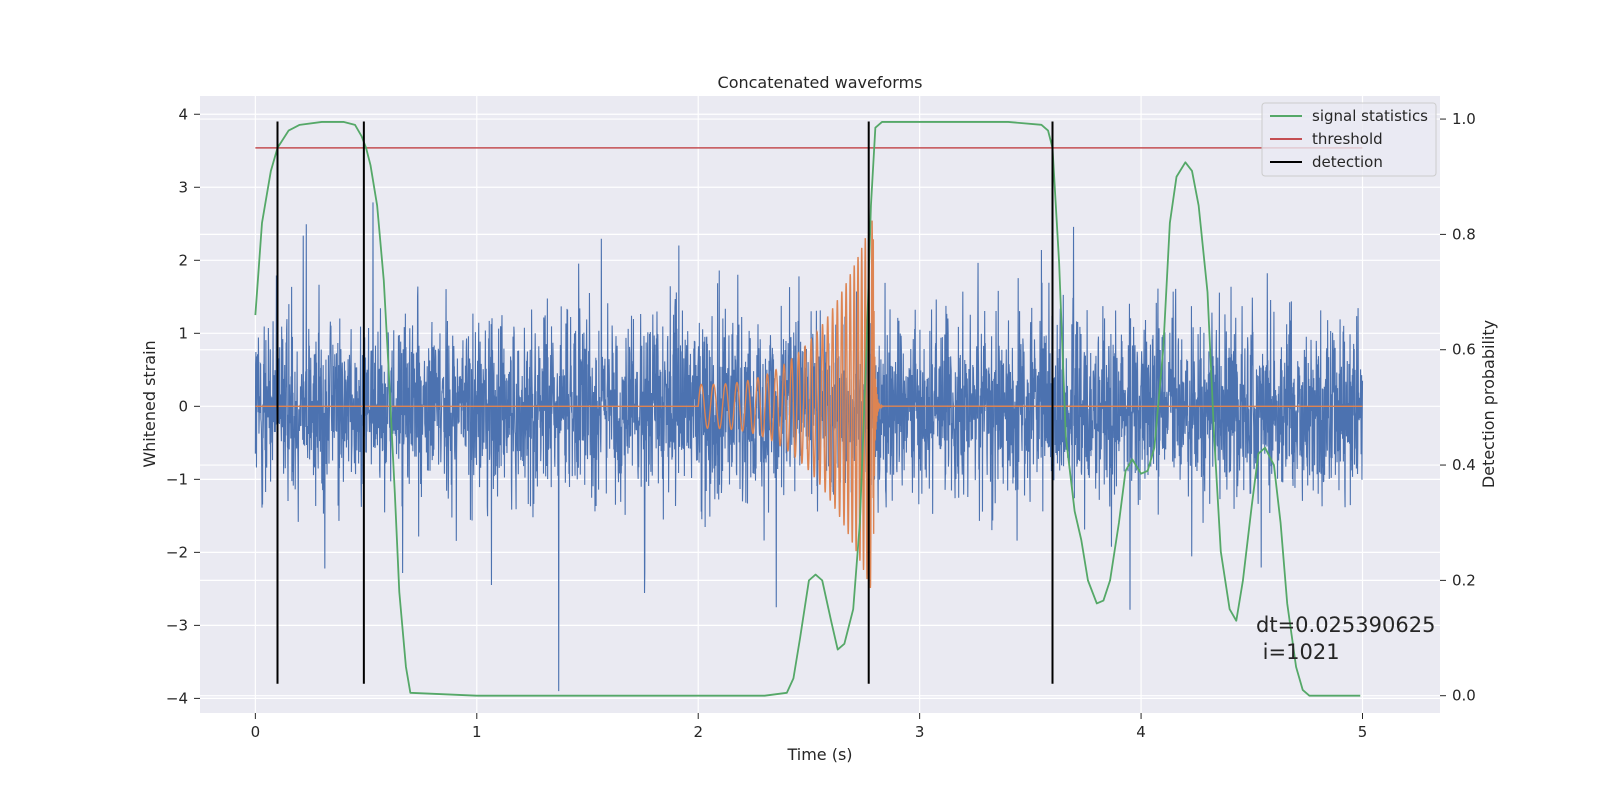 This screenshot has height=800, width=1600. What do you see at coordinates (183, 333) in the screenshot?
I see `y-tick-label: 1` at bounding box center [183, 333].